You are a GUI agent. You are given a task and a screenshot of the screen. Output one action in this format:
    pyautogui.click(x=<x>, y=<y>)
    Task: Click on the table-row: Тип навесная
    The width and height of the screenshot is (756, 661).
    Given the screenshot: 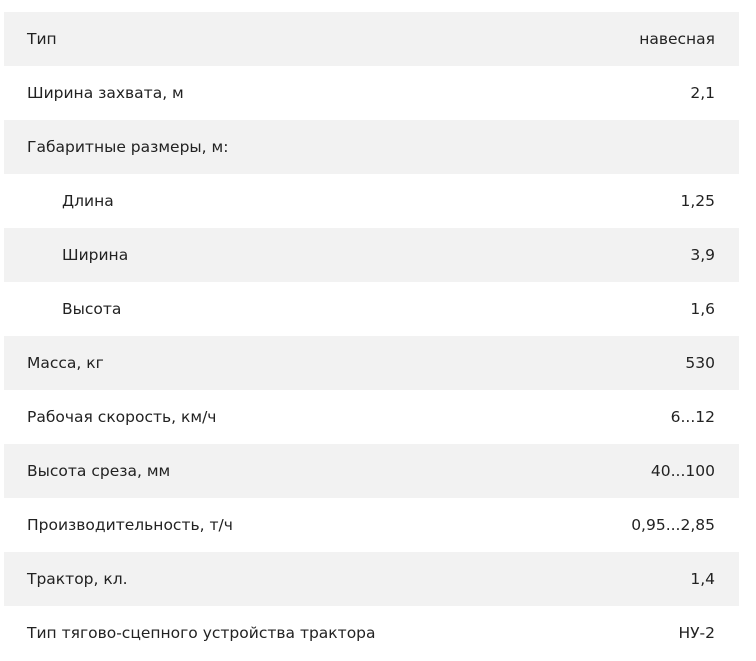 What is the action you would take?
    pyautogui.click(x=371, y=39)
    